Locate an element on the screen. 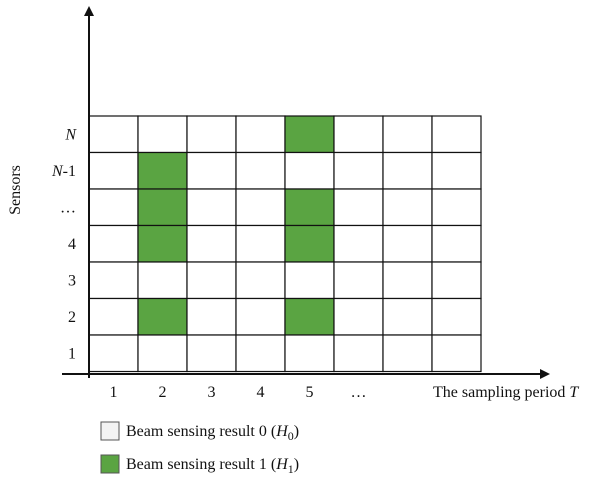 The image size is (600, 497). legend-label: Beam sensing result 1 (H1) is located at coordinates (212, 466).